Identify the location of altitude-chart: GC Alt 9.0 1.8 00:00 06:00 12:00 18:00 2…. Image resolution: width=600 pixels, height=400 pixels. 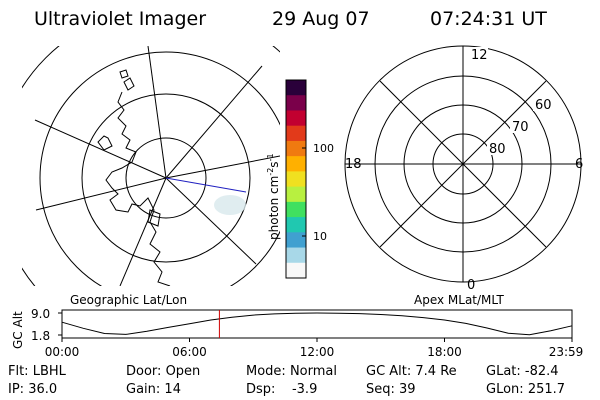
(297, 333).